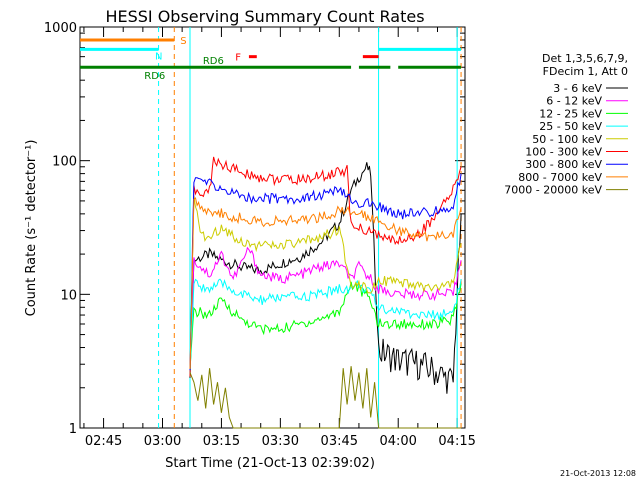 The image size is (640, 480). I want to click on legend-entry-label: 7000 - 20000 keV, so click(553, 190).